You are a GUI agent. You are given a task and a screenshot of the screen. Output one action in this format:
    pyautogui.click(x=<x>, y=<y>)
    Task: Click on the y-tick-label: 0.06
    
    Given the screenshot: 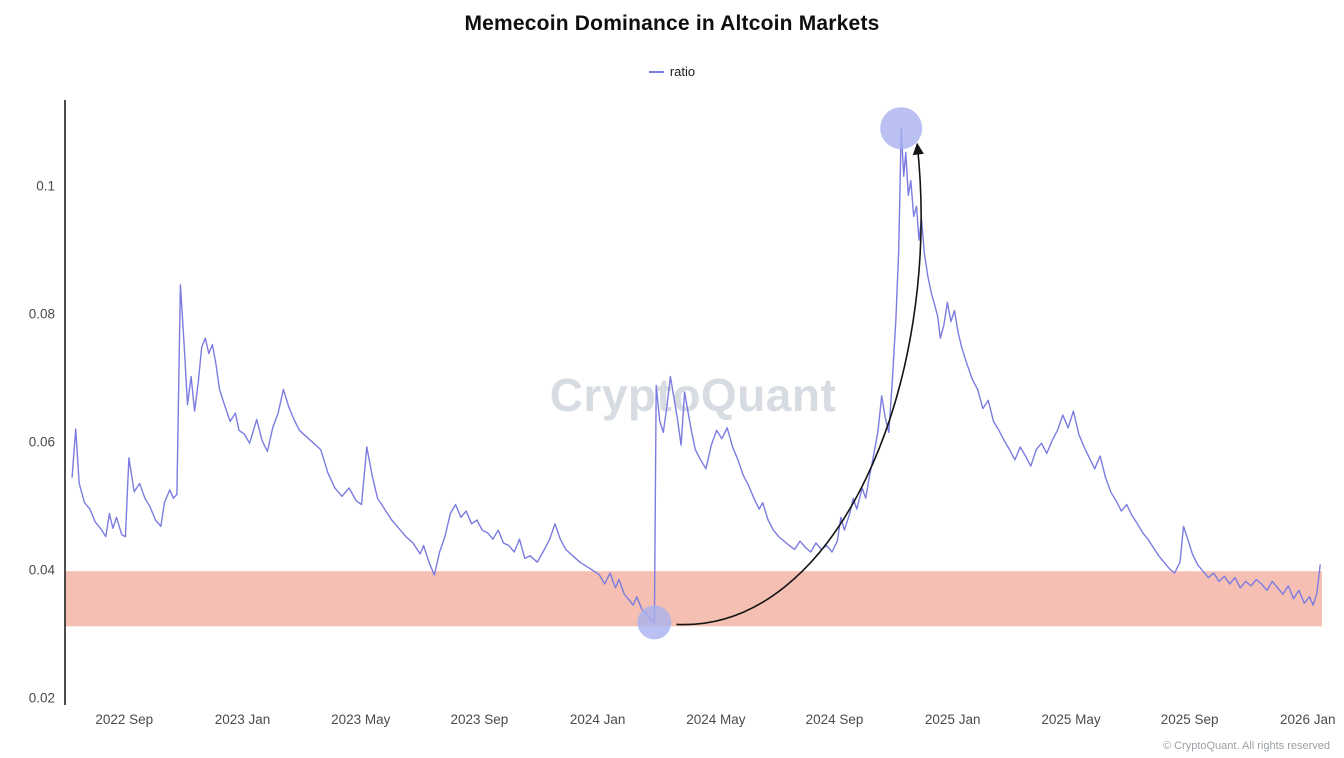 What is the action you would take?
    pyautogui.click(x=42, y=441)
    